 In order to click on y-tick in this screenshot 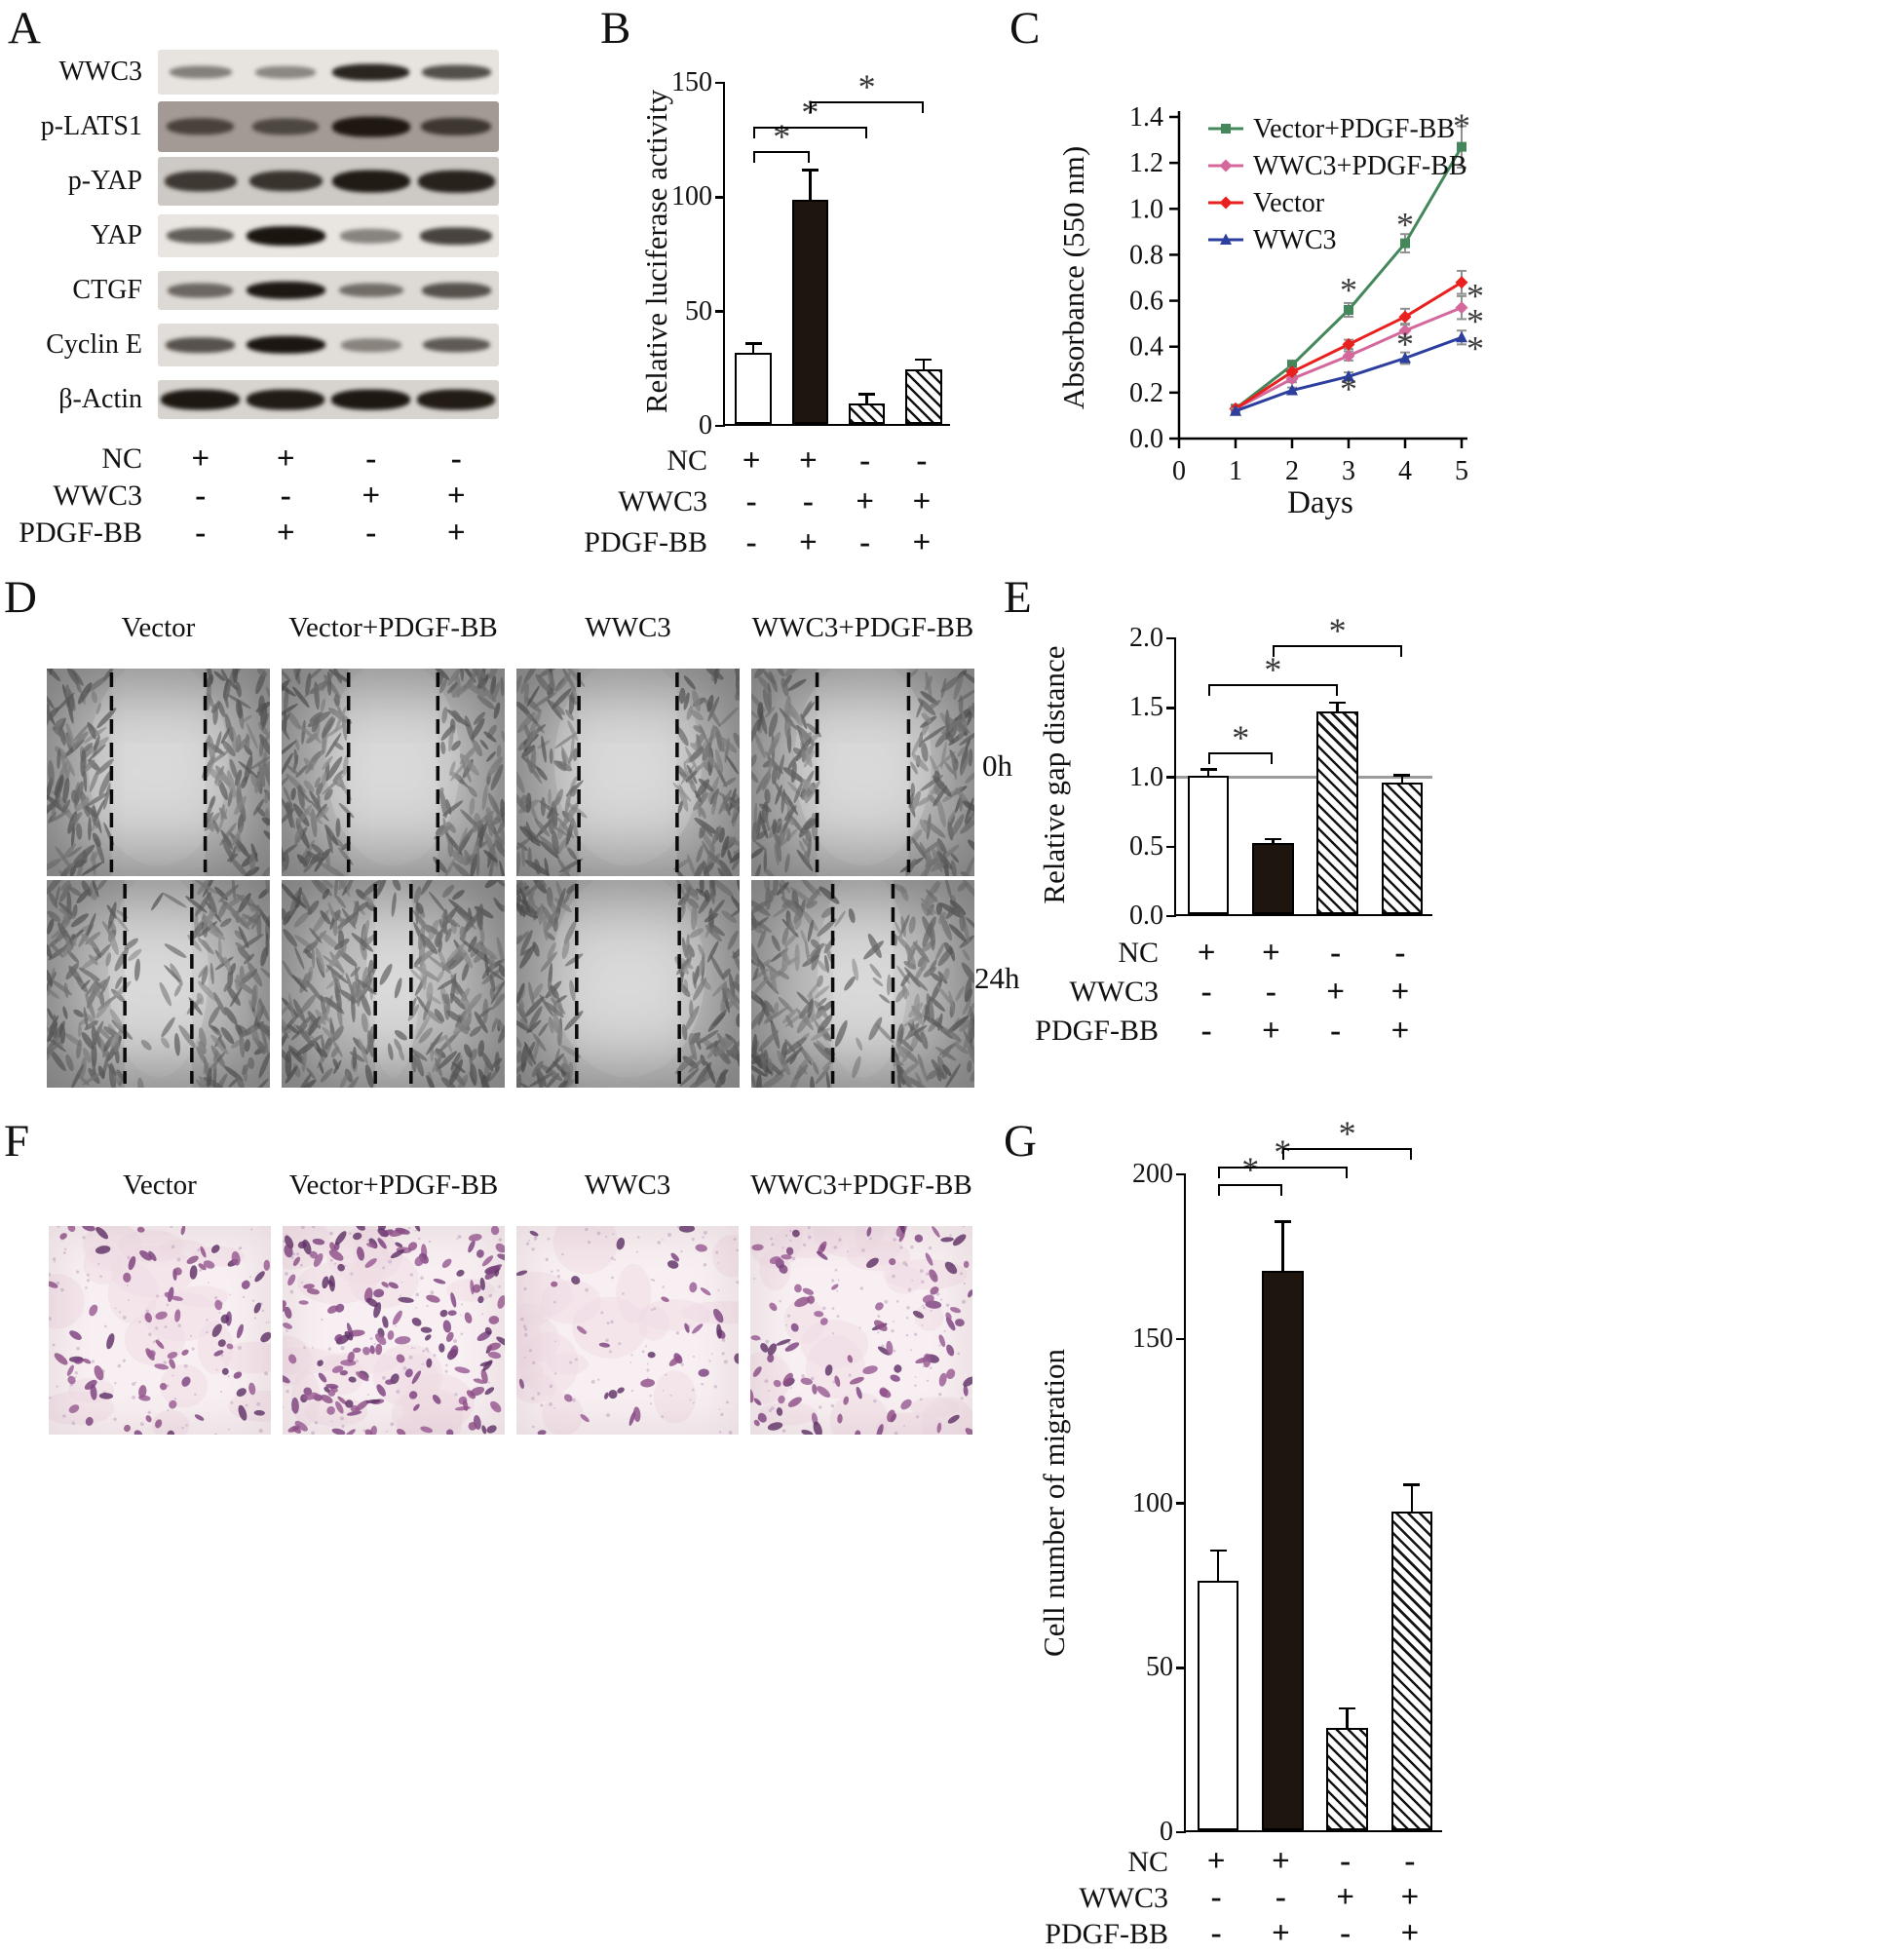, I will do `click(720, 83)`.